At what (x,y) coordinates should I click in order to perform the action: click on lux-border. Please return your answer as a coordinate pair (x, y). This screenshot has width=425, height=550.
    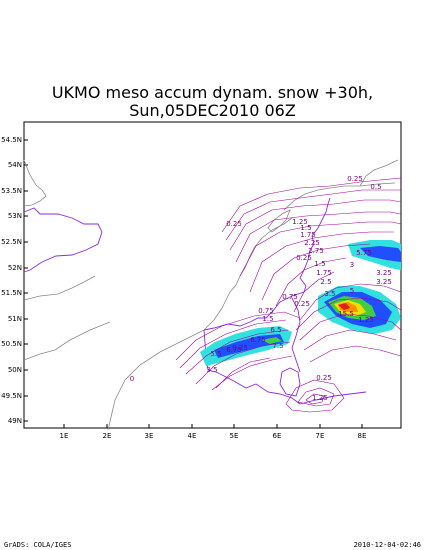
    Looking at the image, I should click on (290, 382).